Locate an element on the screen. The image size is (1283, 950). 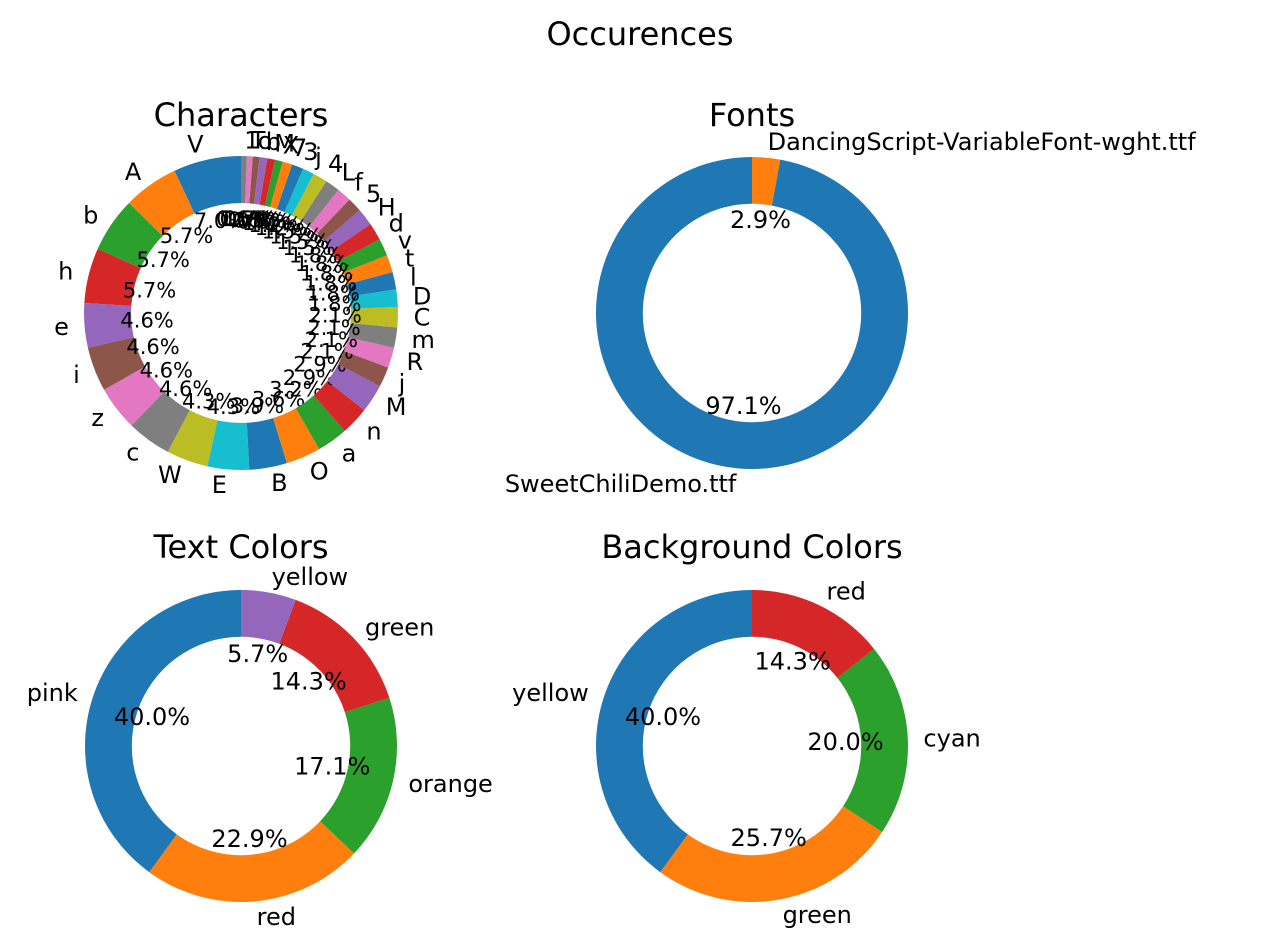
wedge-percent-label: 3.2% is located at coordinates (295, 390).